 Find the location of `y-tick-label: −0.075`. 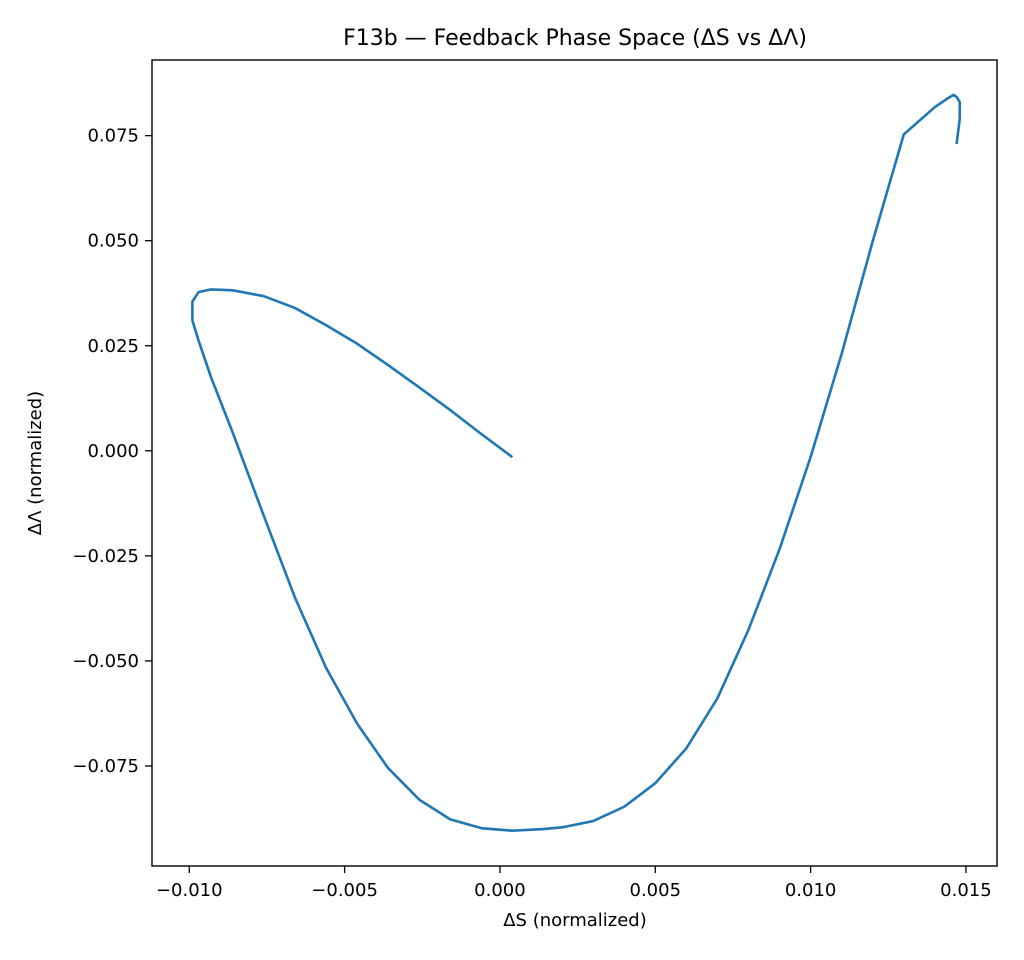

y-tick-label: −0.075 is located at coordinates (105, 766).